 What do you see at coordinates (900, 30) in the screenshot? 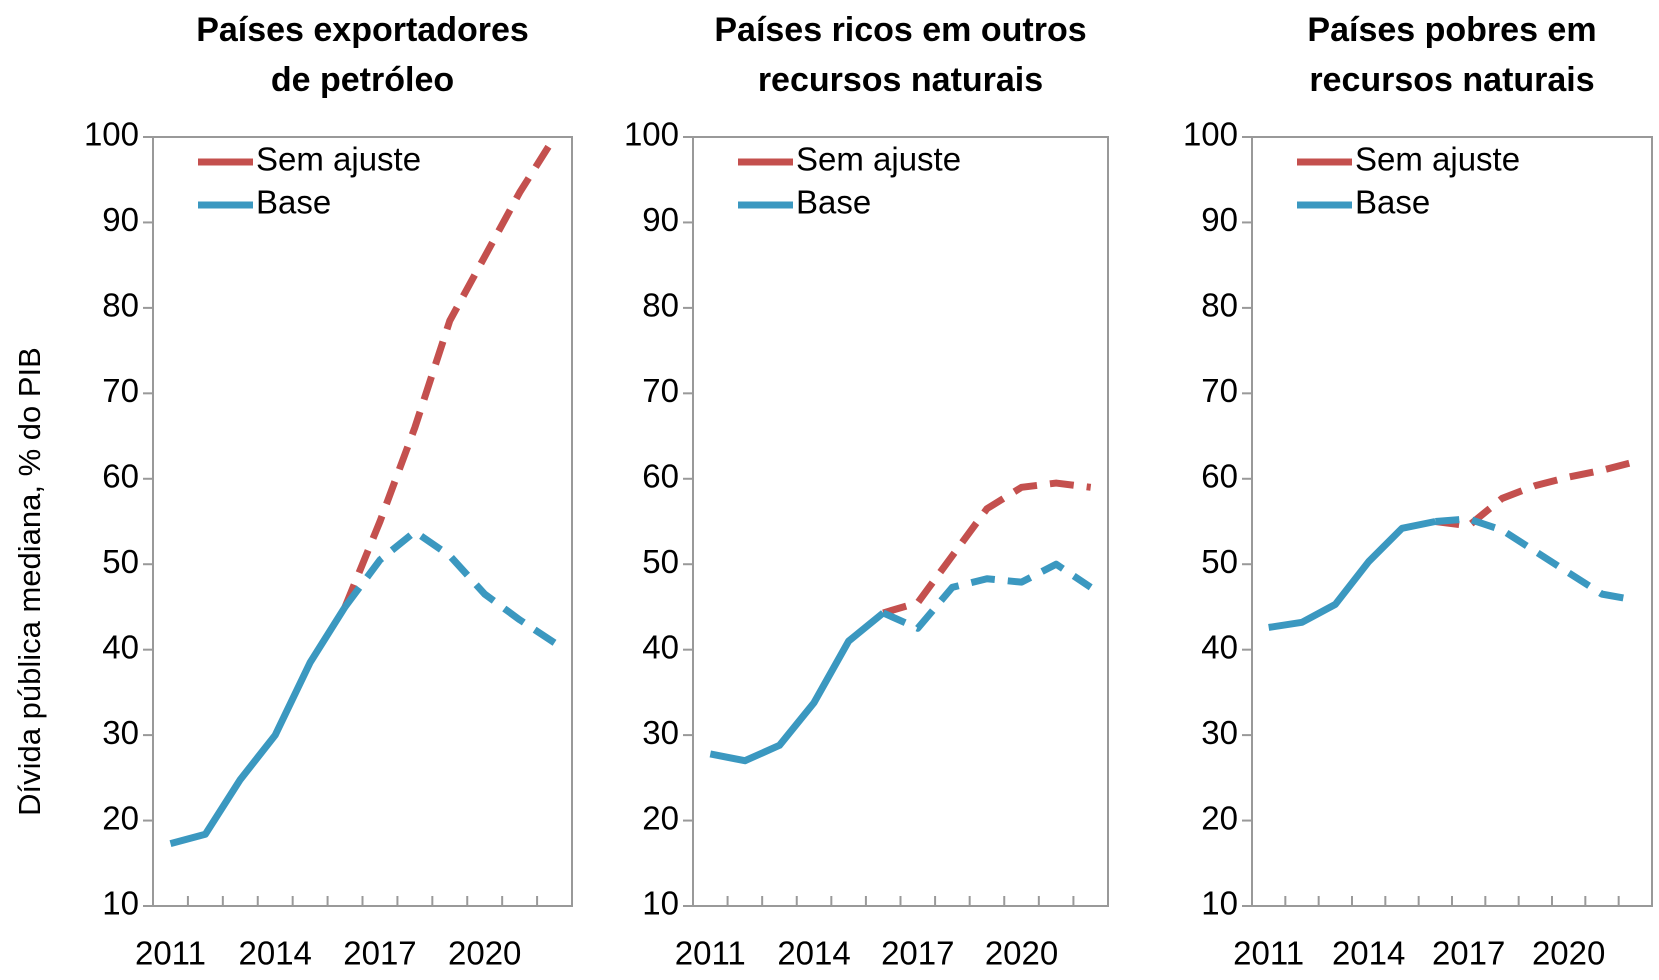
I see `chart-title: Países ricos em outros` at bounding box center [900, 30].